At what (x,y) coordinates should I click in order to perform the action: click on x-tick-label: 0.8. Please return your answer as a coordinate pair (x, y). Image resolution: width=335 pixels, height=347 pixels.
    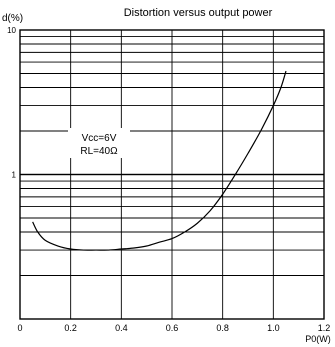
    Looking at the image, I should click on (222, 328).